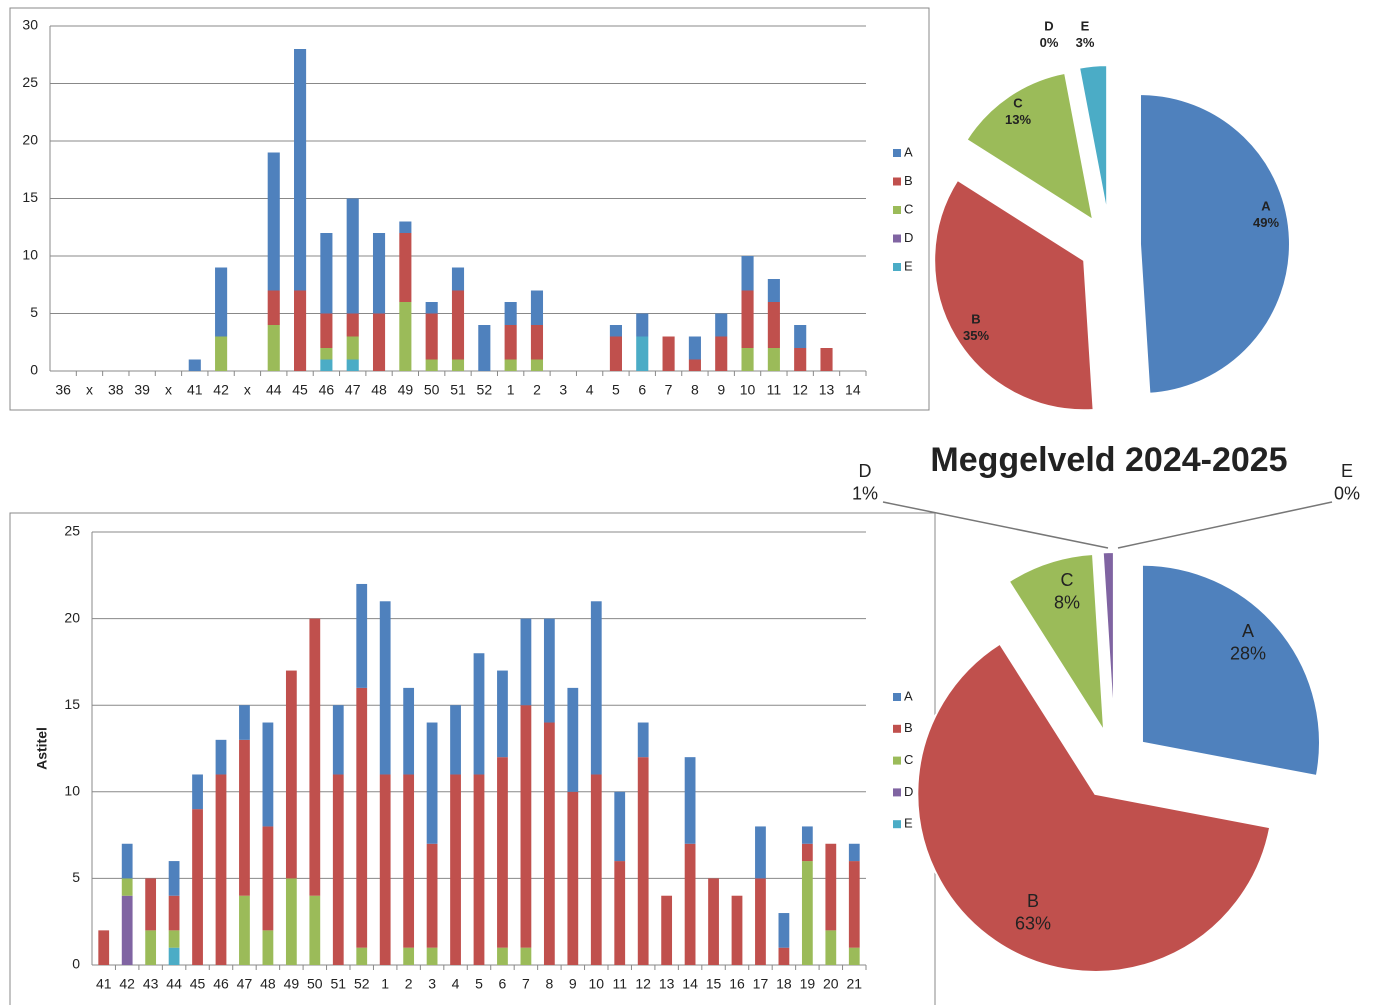 The image size is (1374, 1005). Describe the element at coordinates (1108, 460) in the screenshot. I see `pie-title: Meggelveld 2024-2025` at that location.